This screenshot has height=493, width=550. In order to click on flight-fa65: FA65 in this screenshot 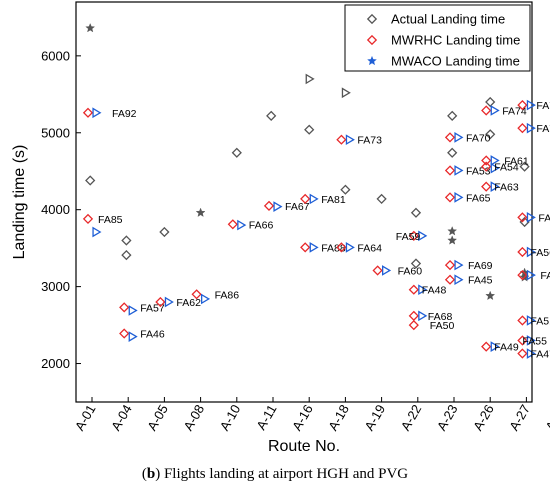, I will do `click(467, 198)`.